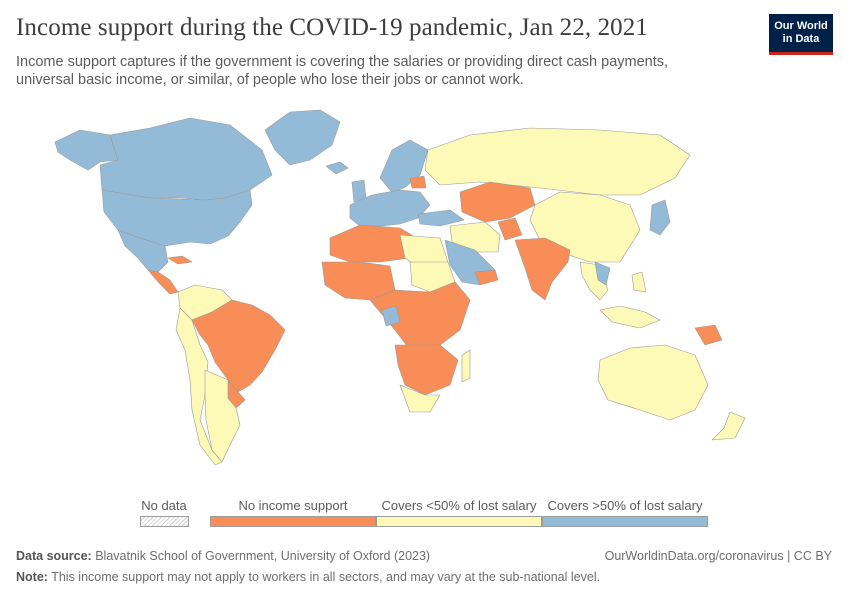 The height and width of the screenshot is (600, 850). What do you see at coordinates (302, 137) in the screenshot?
I see `region-greenland` at bounding box center [302, 137].